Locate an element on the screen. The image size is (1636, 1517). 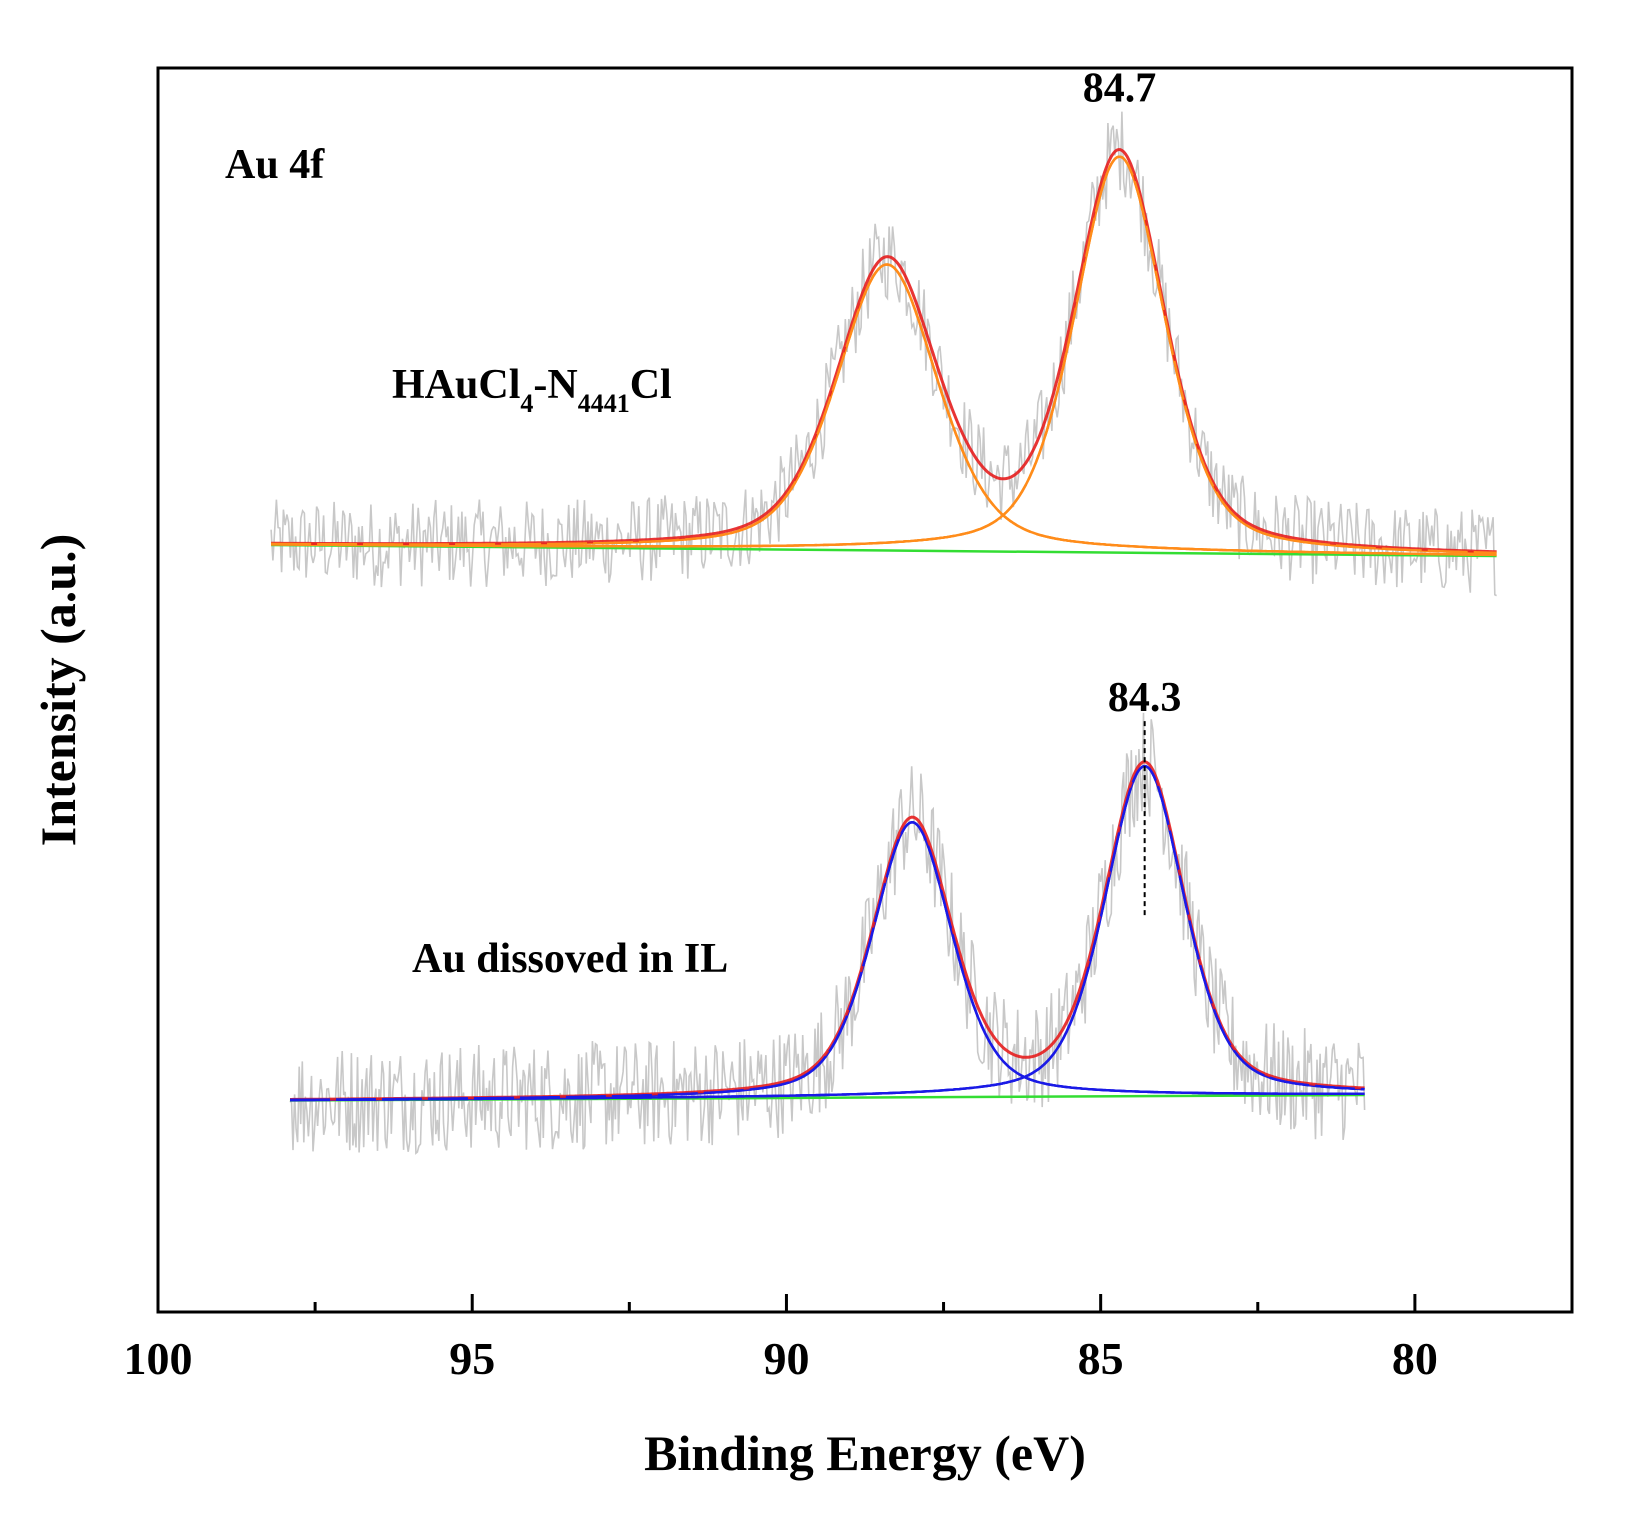
spectrum-label-upper-label_main: HAuCl is located at coordinates (456, 385).